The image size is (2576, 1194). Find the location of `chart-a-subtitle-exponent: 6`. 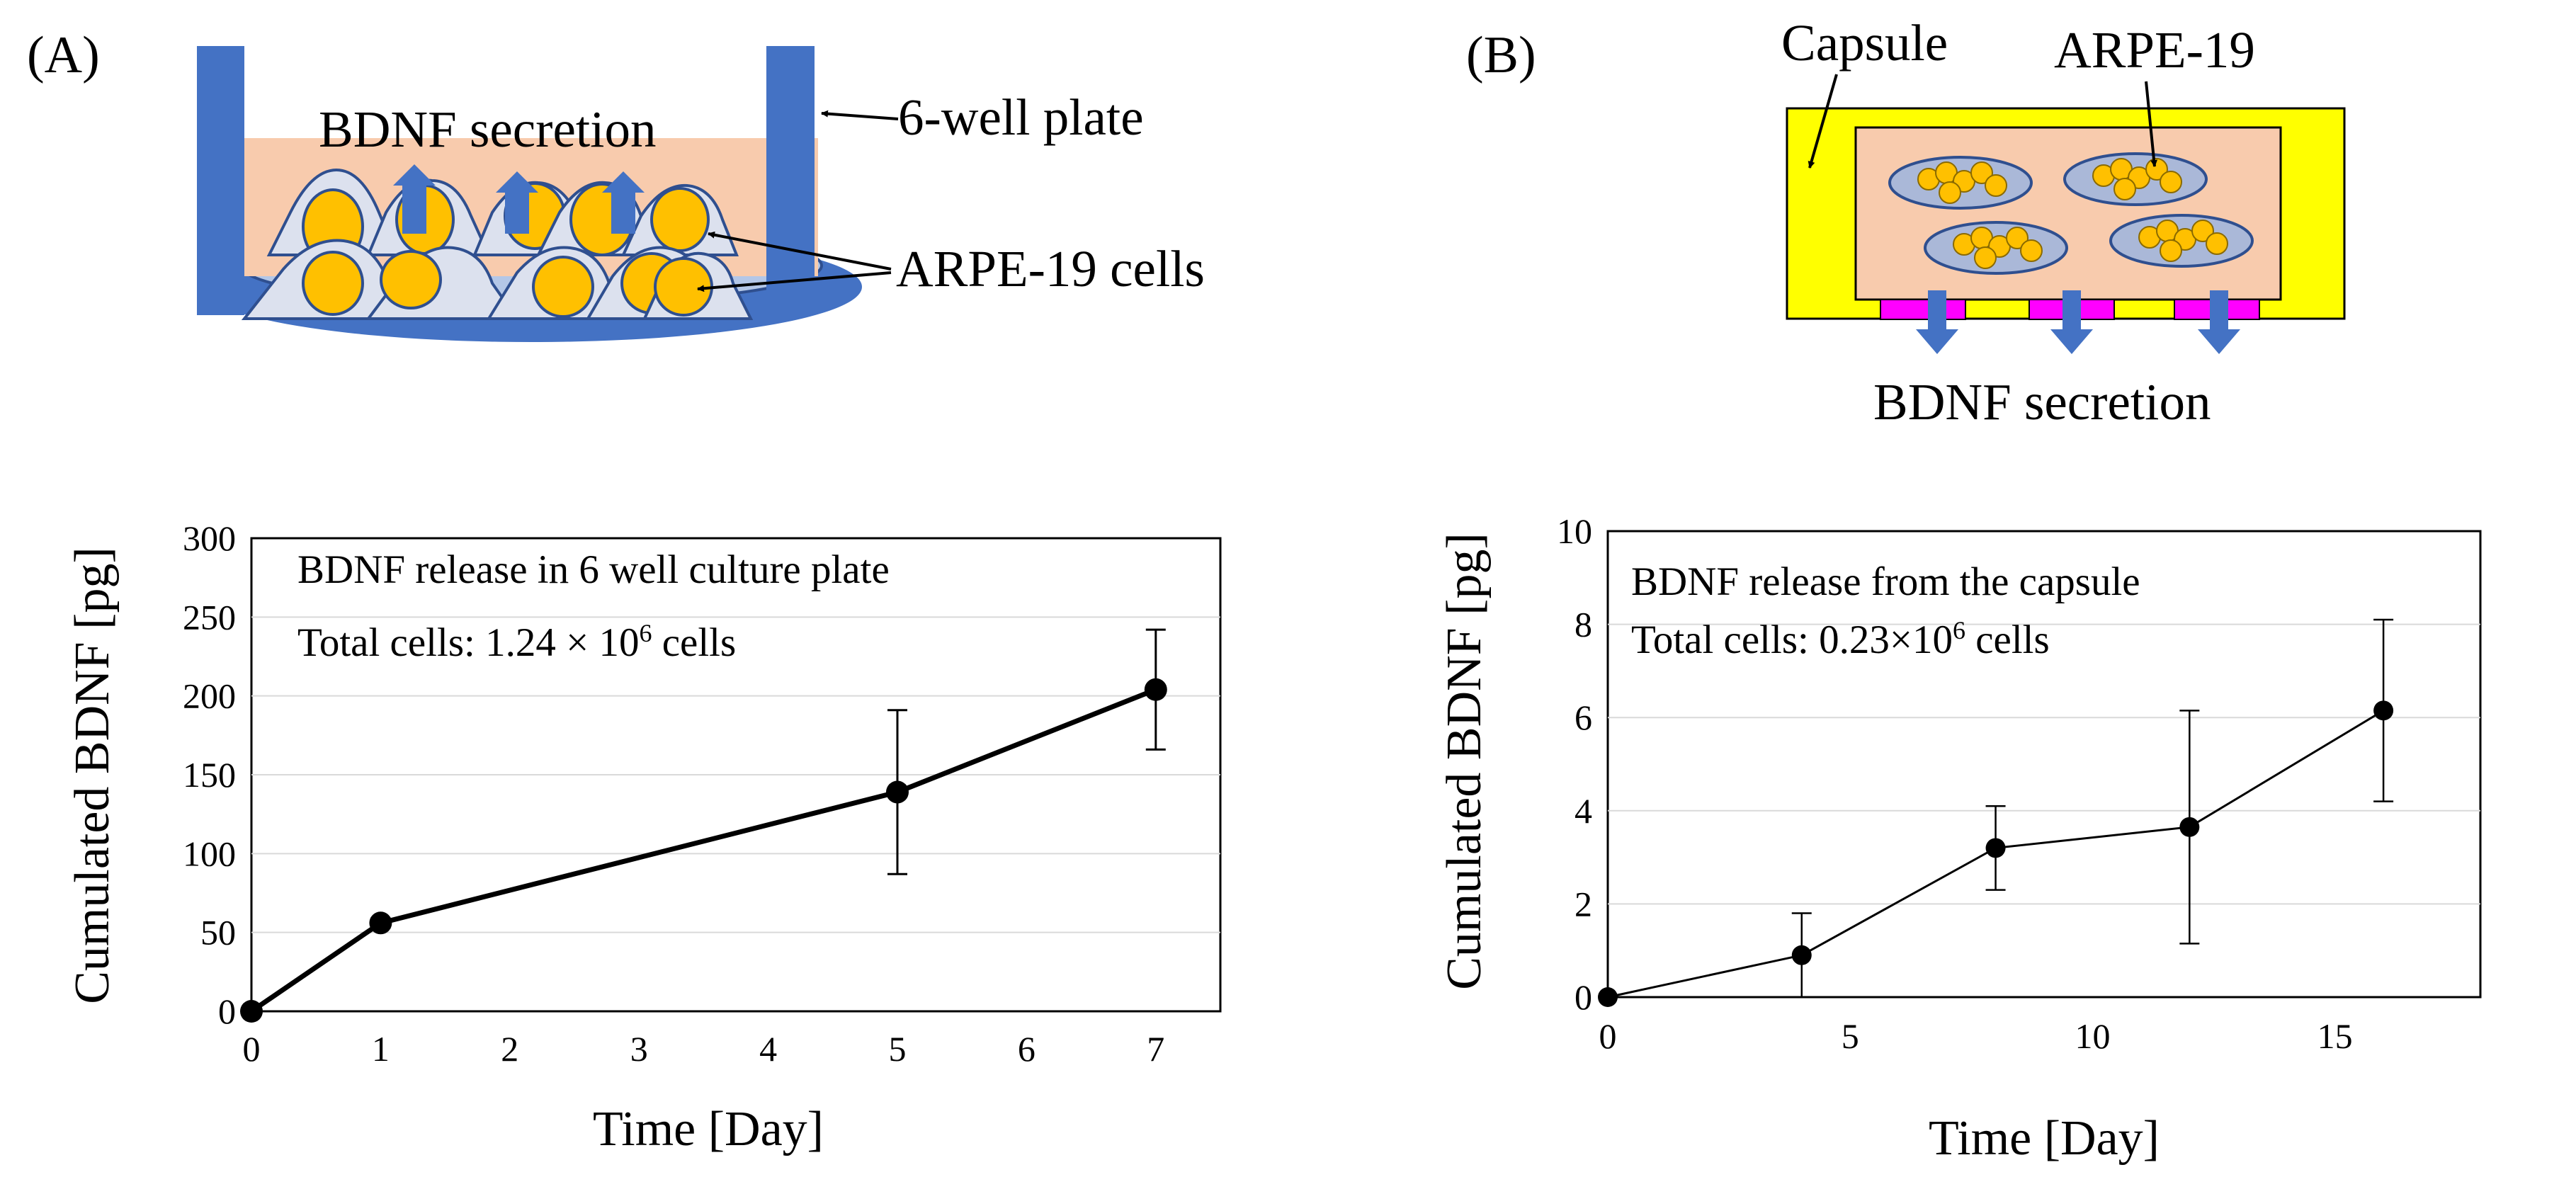

chart-a-subtitle-exponent: 6 is located at coordinates (646, 633).